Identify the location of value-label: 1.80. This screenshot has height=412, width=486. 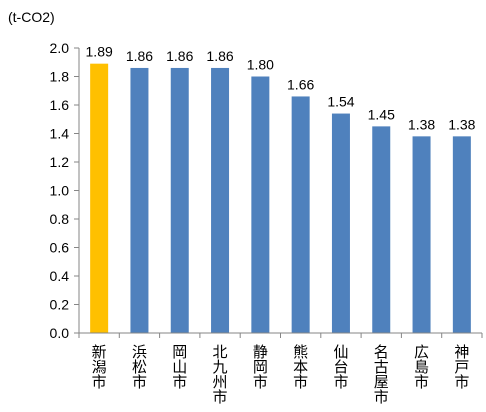
(260, 65).